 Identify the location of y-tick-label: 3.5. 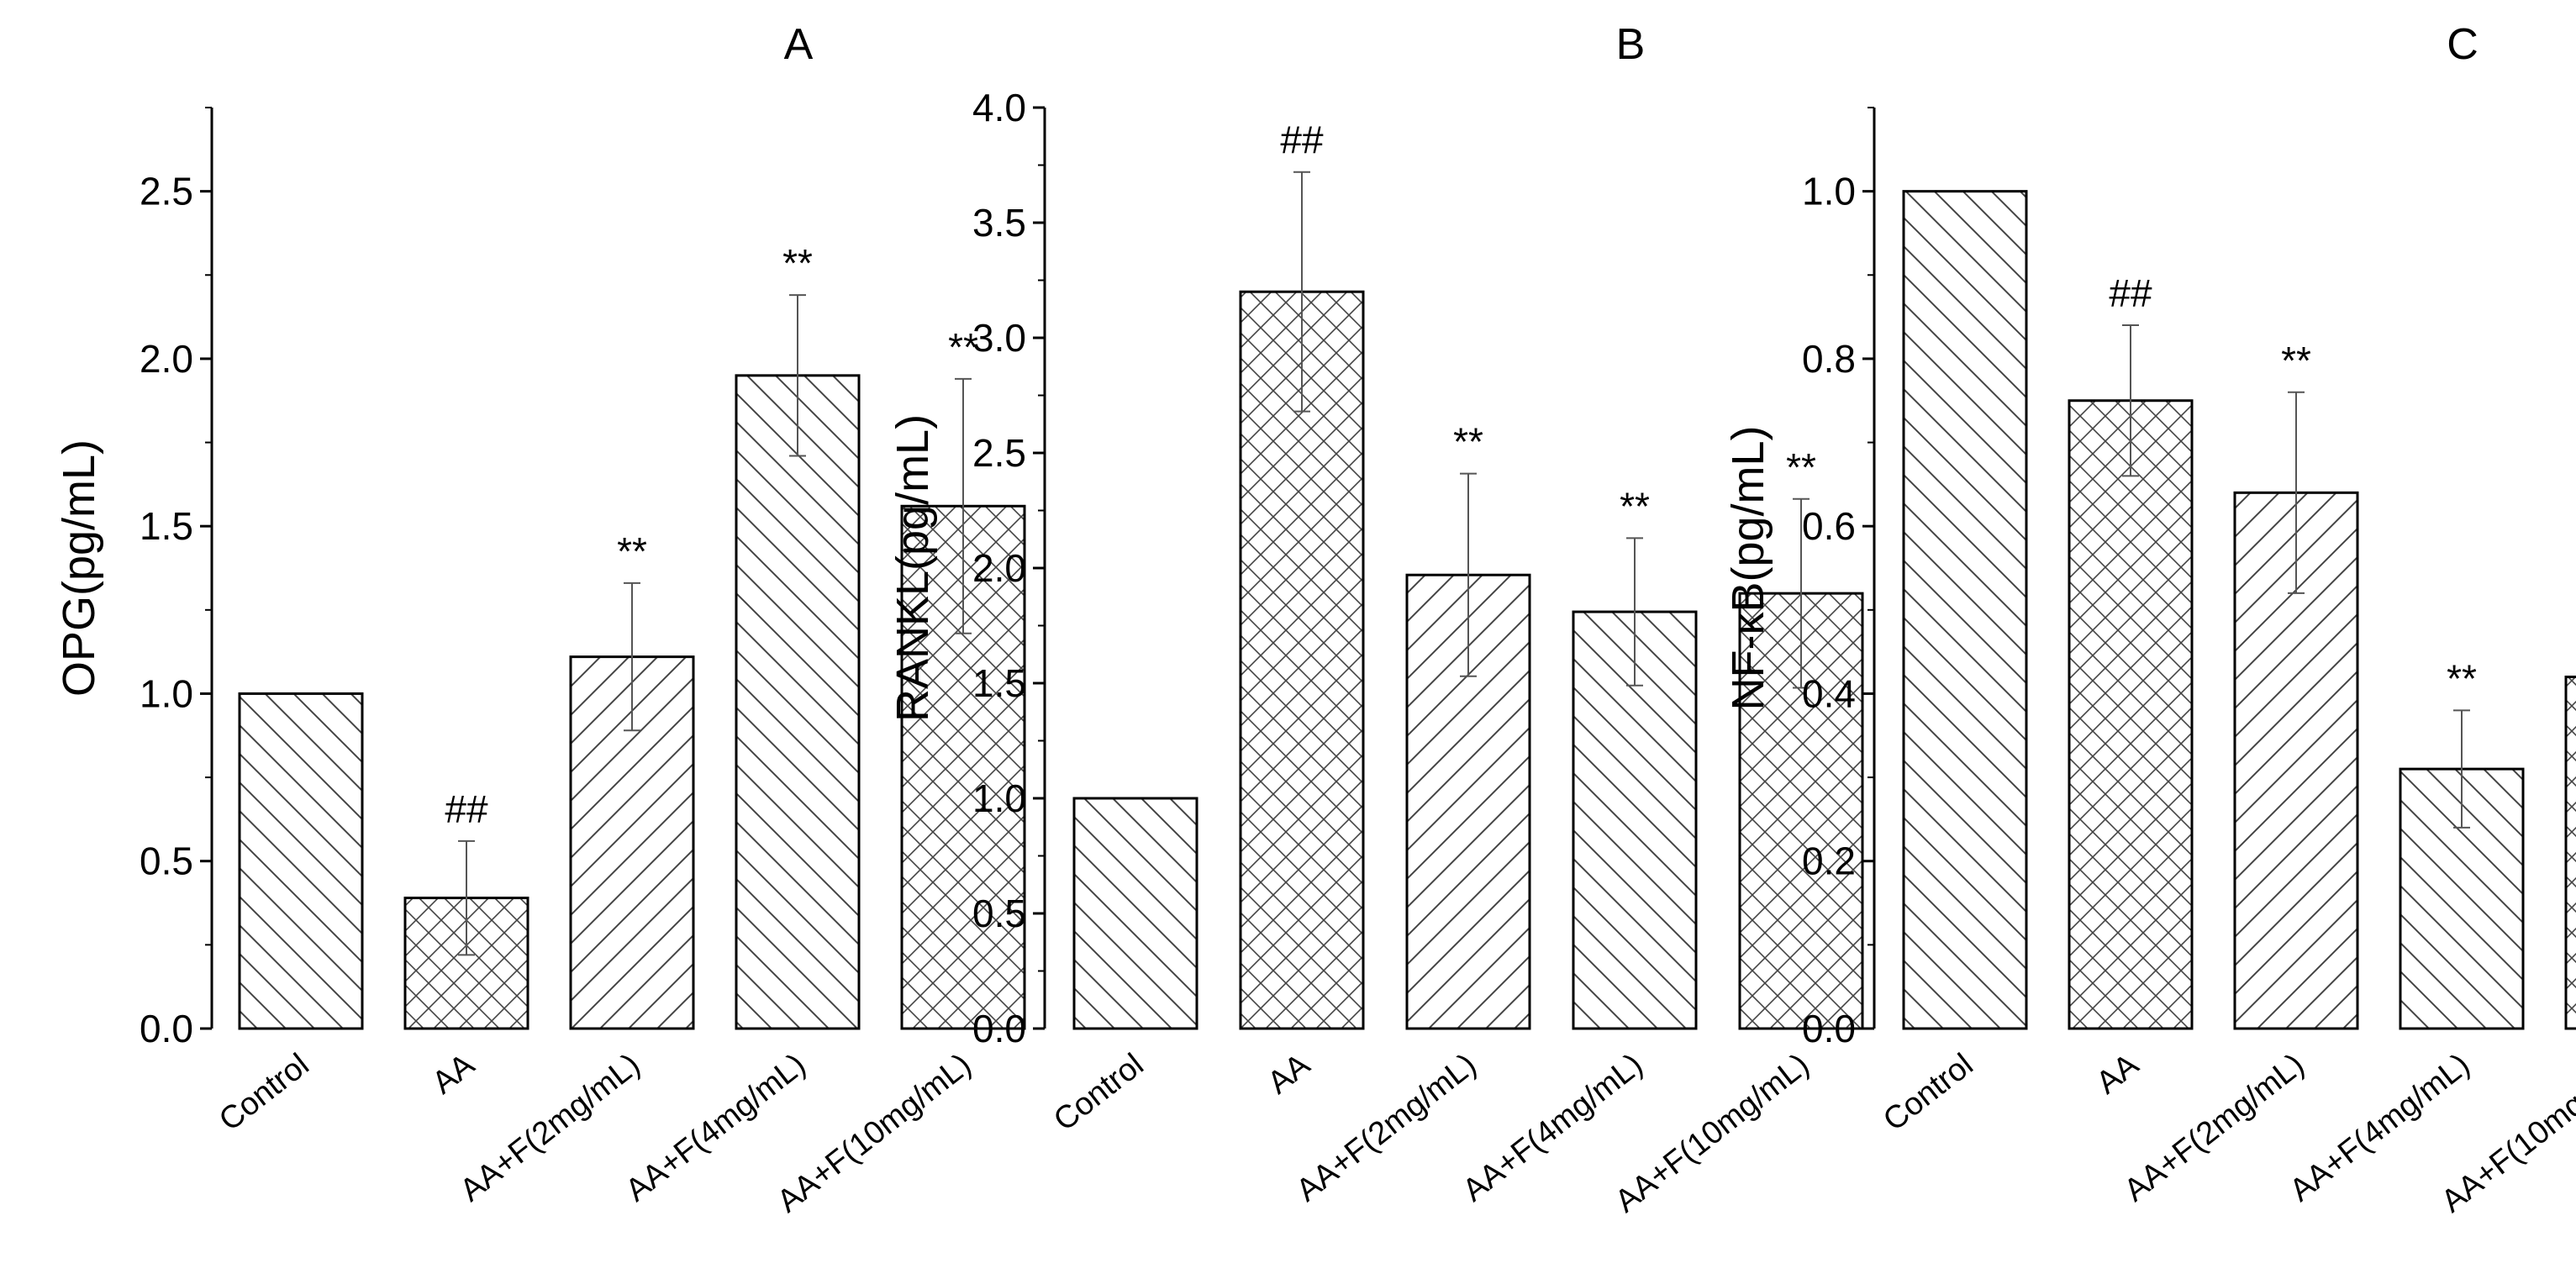
(999, 223).